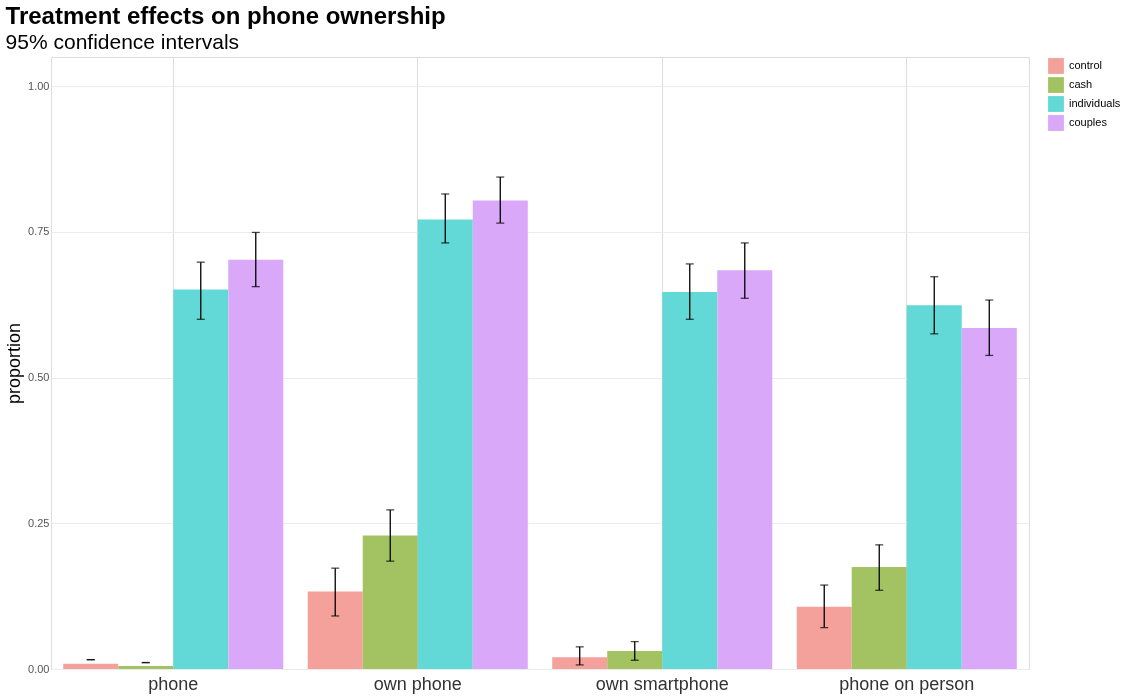 This screenshot has height=698, width=1126. Describe the element at coordinates (39, 522) in the screenshot. I see `y-tick-label: 0.25` at that location.